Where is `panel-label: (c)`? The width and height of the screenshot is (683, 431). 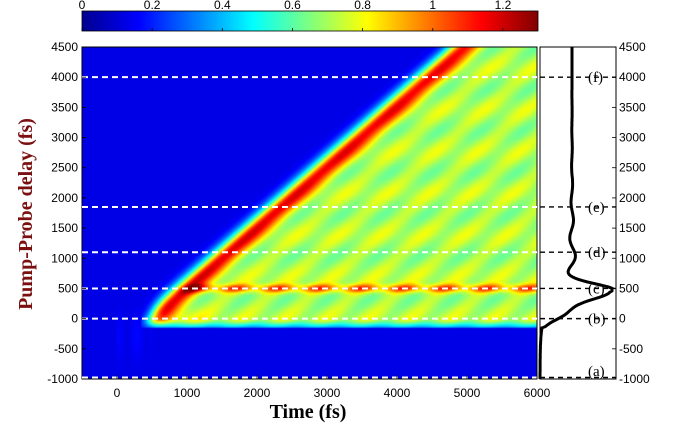
panel-label: (c) is located at coordinates (596, 289).